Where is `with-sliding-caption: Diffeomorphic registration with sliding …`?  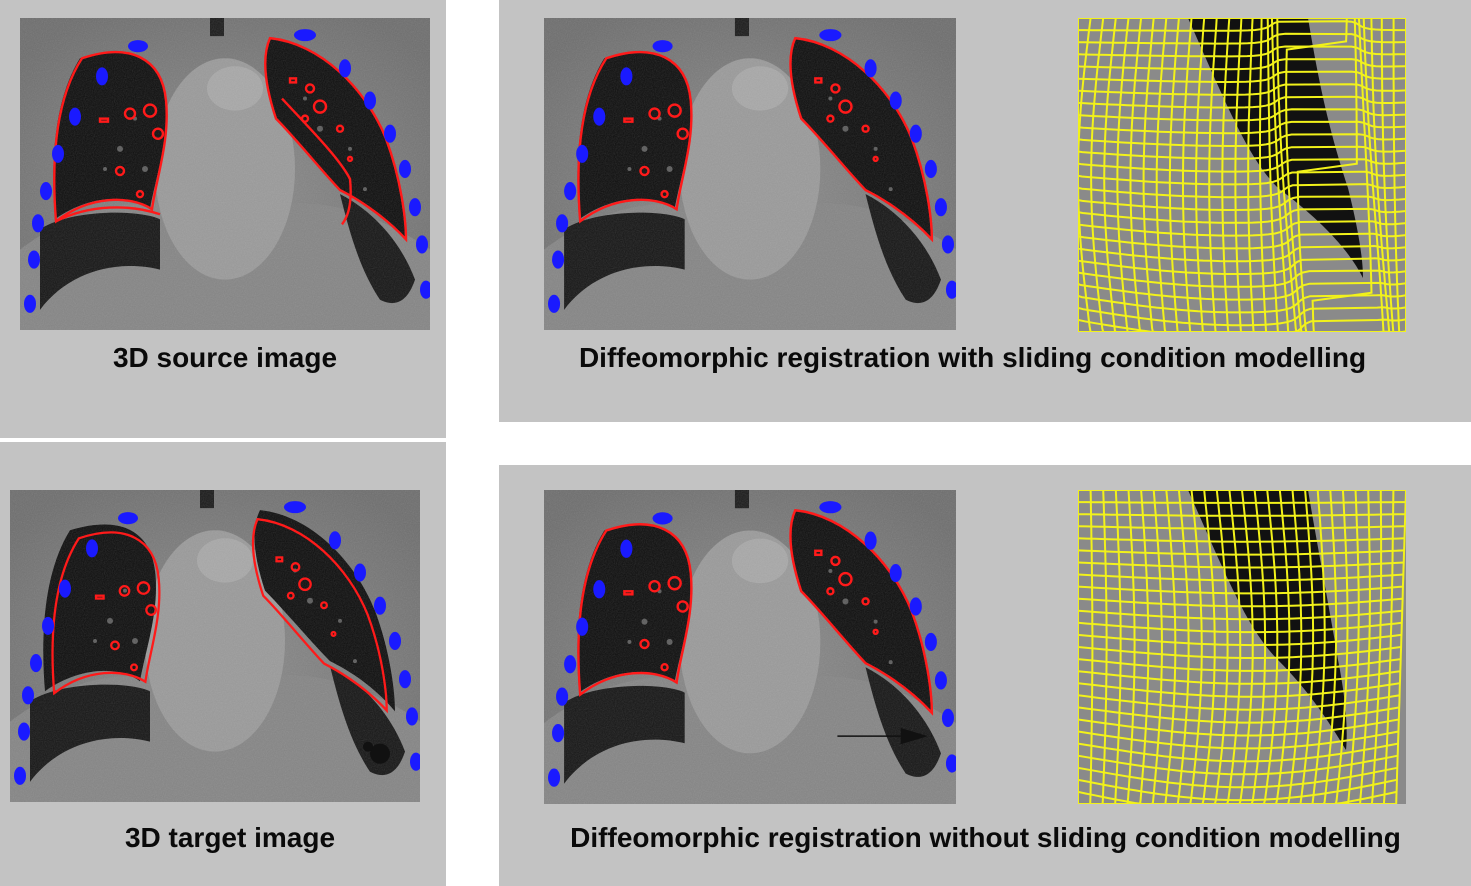
with-sliding-caption: Diffeomorphic registration with sliding … is located at coordinates (972, 357).